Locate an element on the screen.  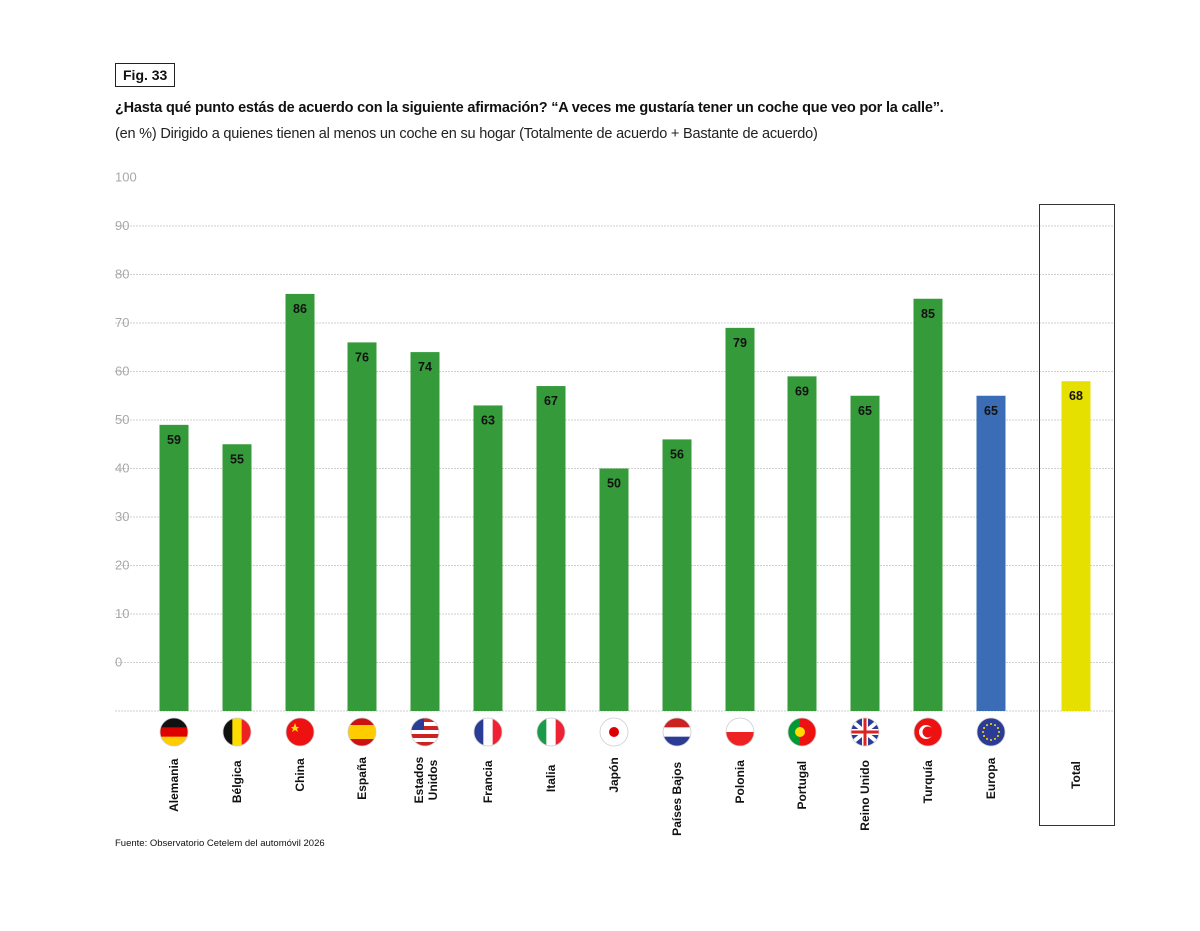
china-flag is located at coordinates (300, 732).